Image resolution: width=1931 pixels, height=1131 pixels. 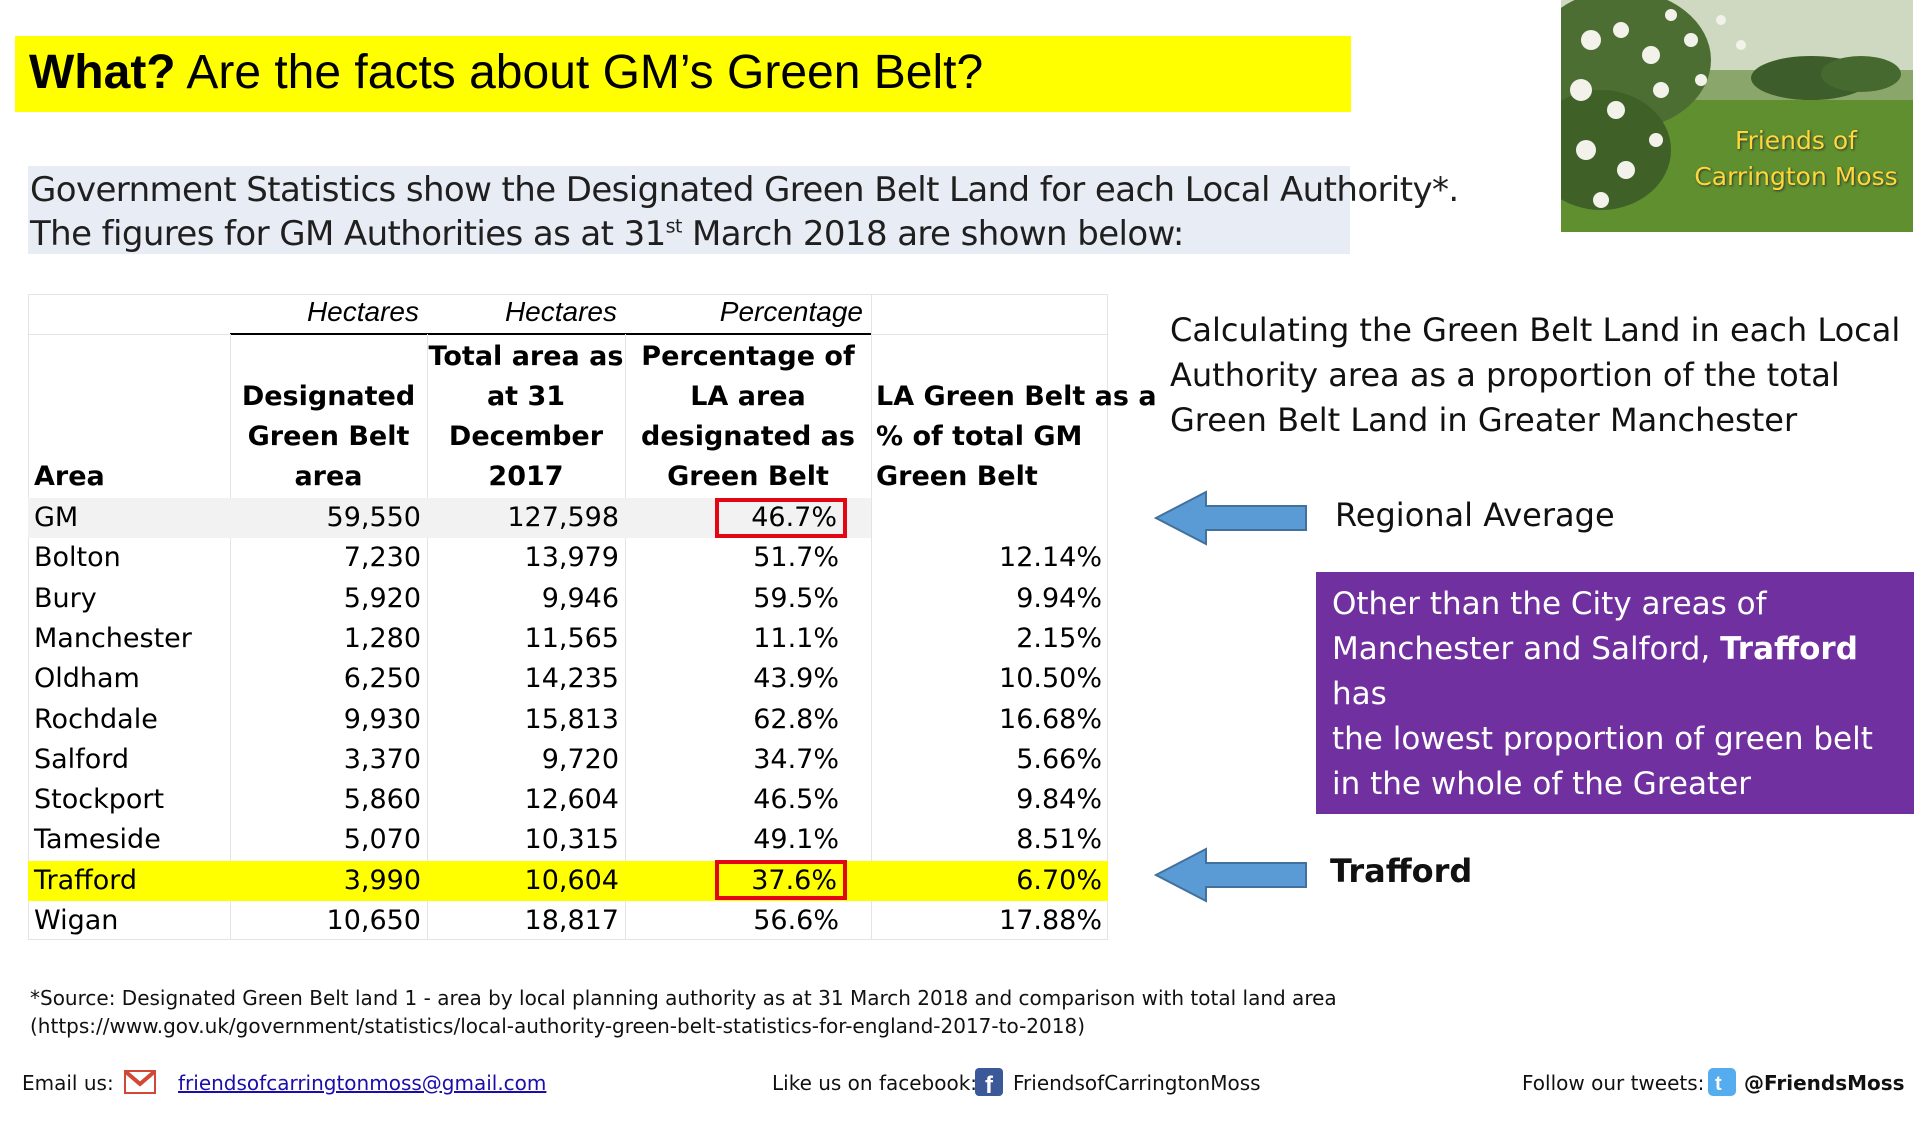 I want to click on unit-total: Hectares, so click(x=560, y=311).